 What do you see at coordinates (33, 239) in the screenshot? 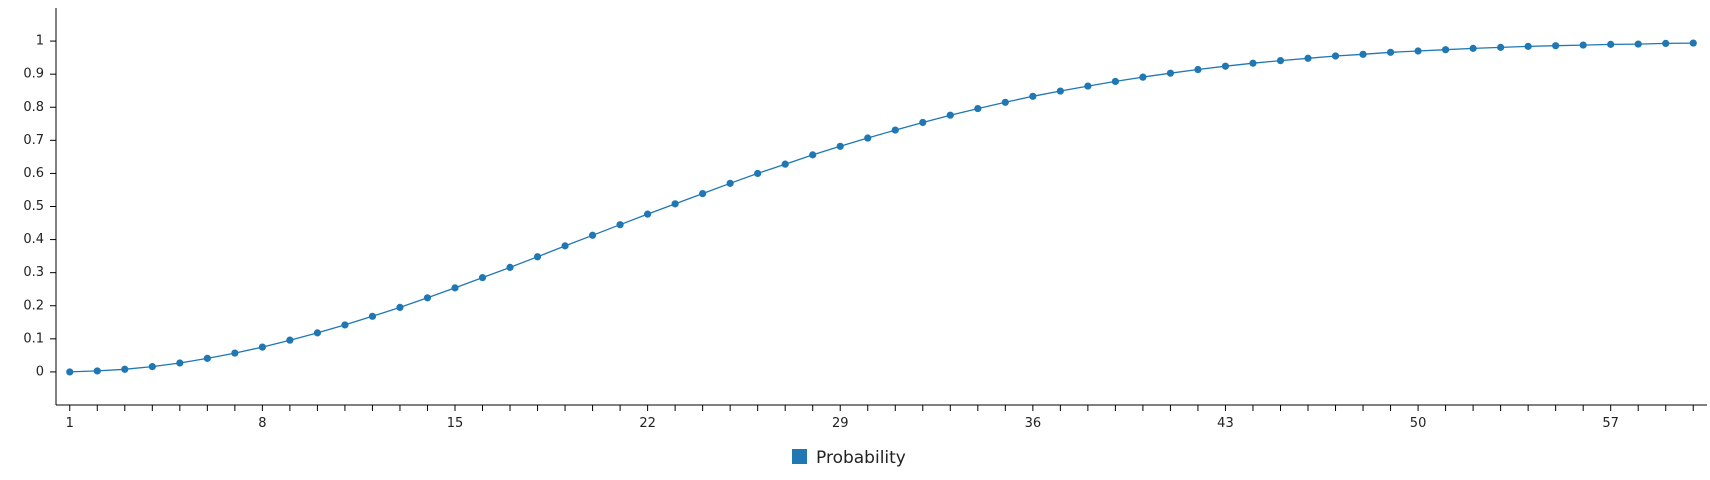
I see `y-tick-label: 0.4` at bounding box center [33, 239].